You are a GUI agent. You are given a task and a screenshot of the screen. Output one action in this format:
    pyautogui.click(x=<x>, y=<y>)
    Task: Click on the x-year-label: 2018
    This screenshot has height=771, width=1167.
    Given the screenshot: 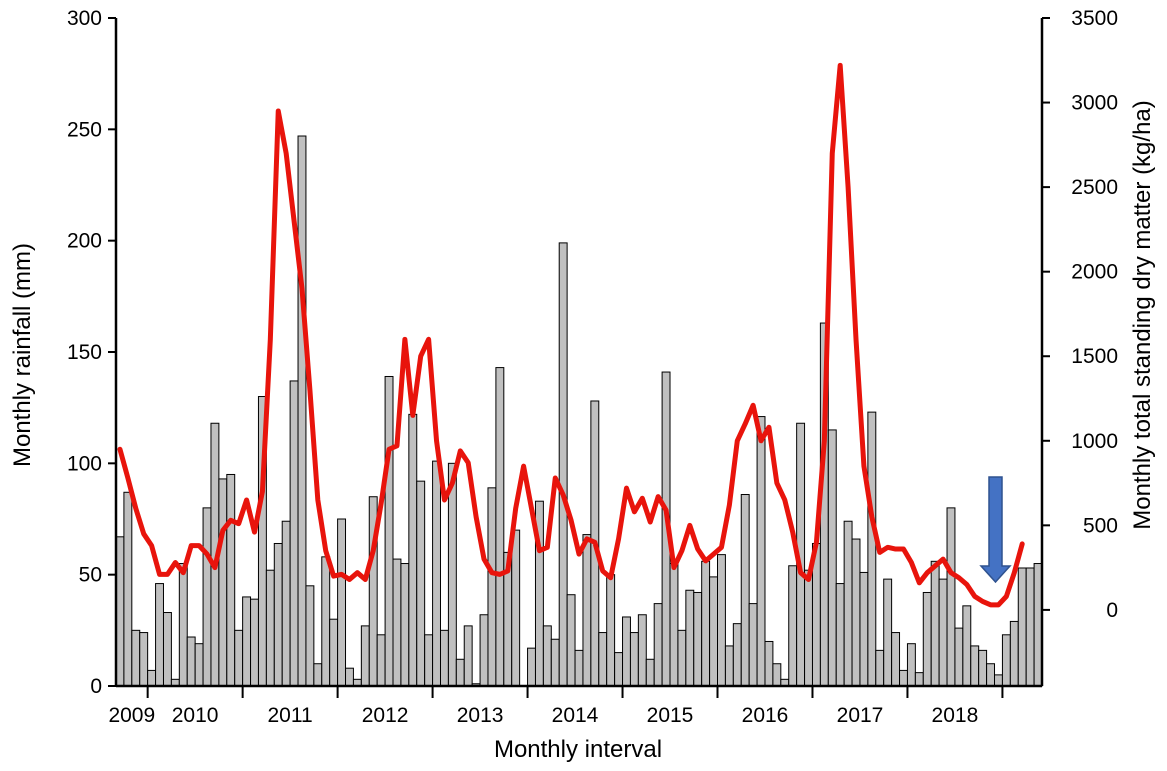 What is the action you would take?
    pyautogui.click(x=955, y=715)
    